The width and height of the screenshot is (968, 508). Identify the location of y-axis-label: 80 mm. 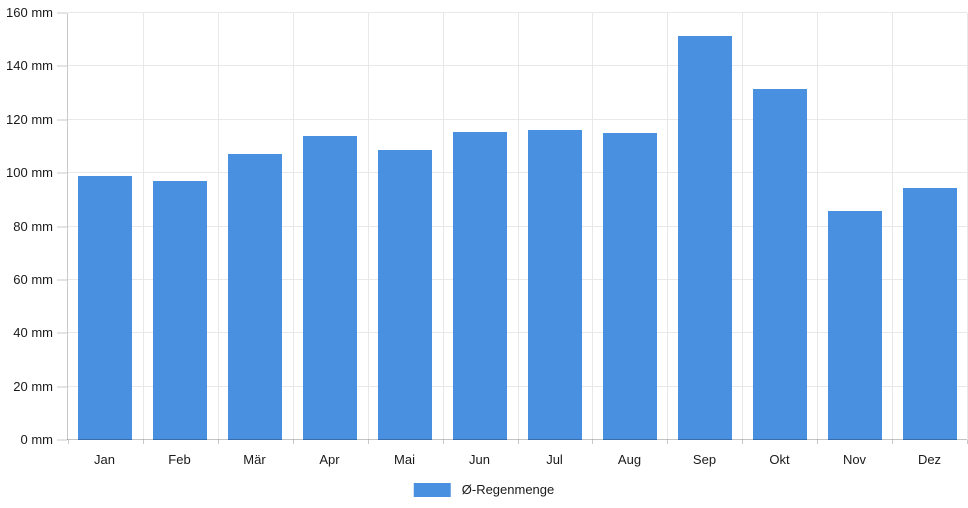
(33, 226).